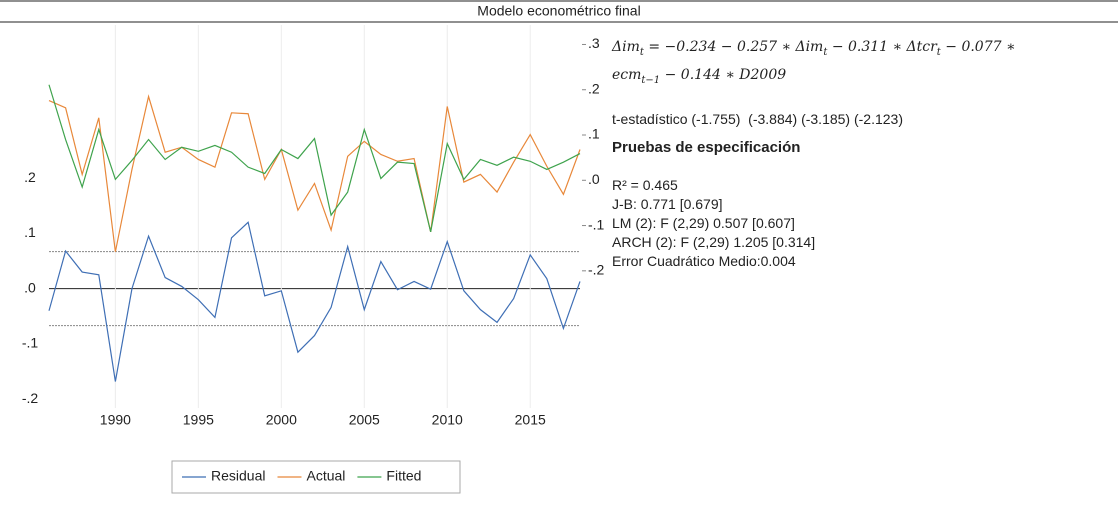 Image resolution: width=1118 pixels, height=510 pixels. What do you see at coordinates (627, 74) in the screenshot?
I see `equation-text: ecm` at bounding box center [627, 74].